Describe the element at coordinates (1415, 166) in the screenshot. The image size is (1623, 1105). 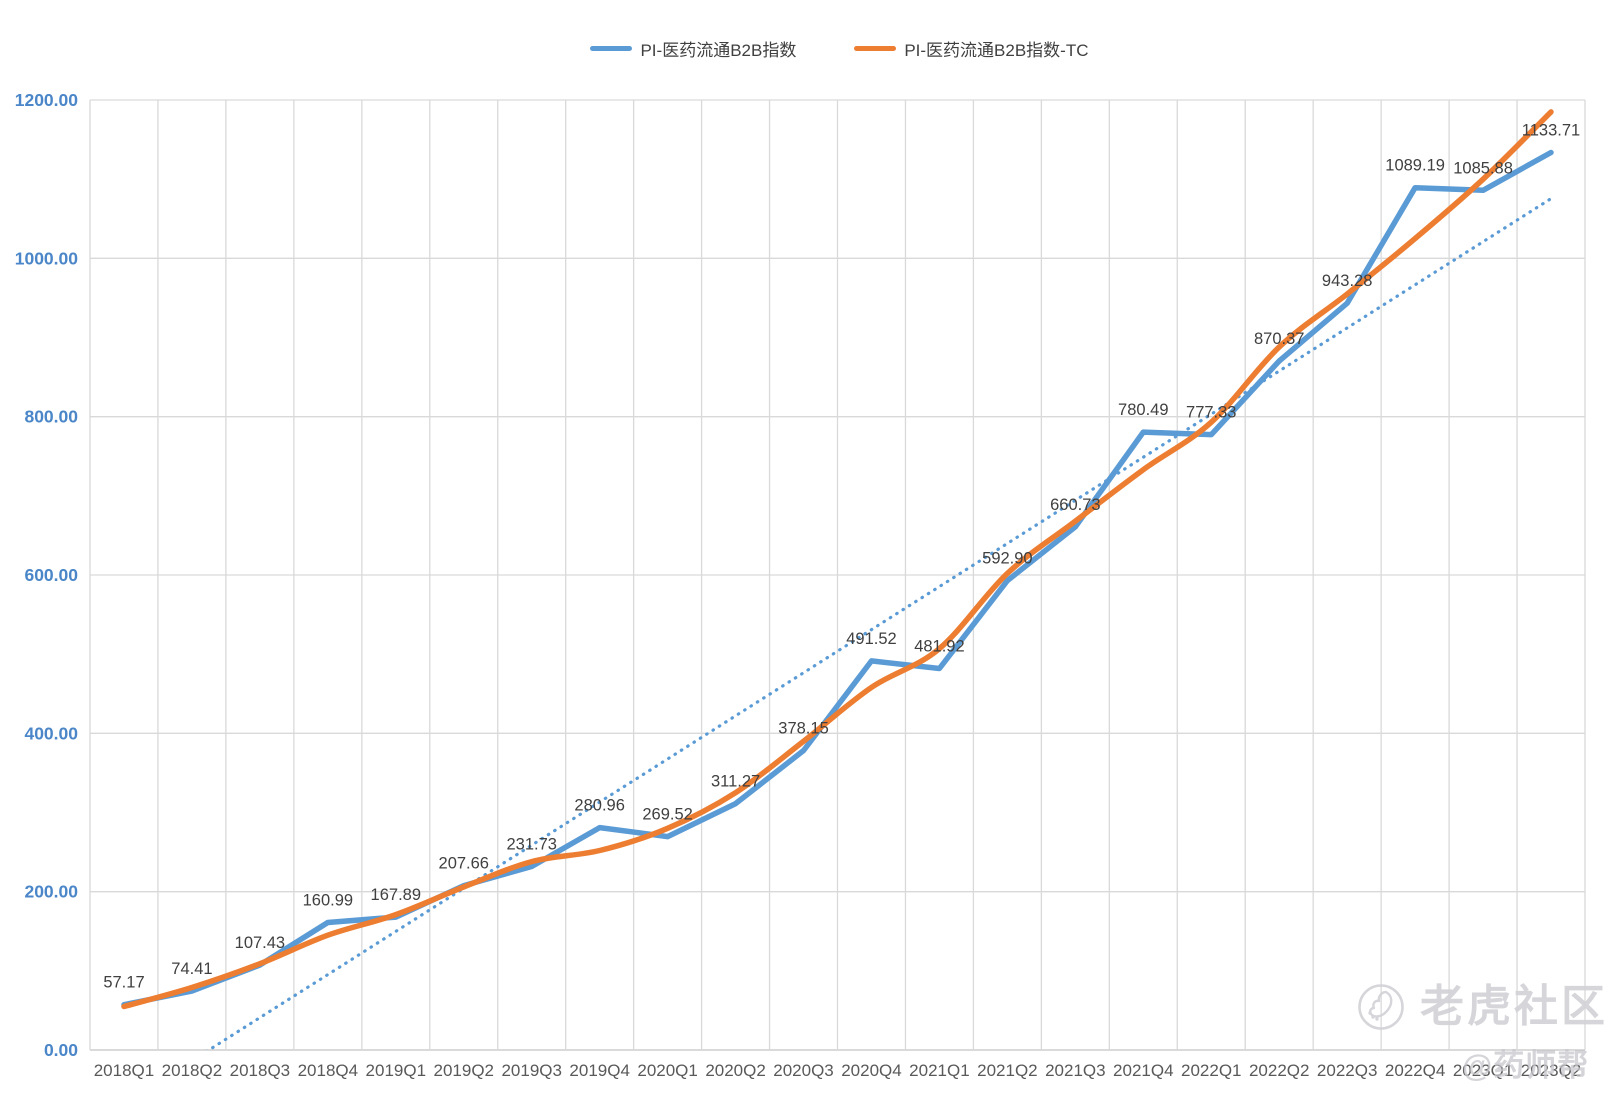
I see `data-label: 1089.19` at that location.